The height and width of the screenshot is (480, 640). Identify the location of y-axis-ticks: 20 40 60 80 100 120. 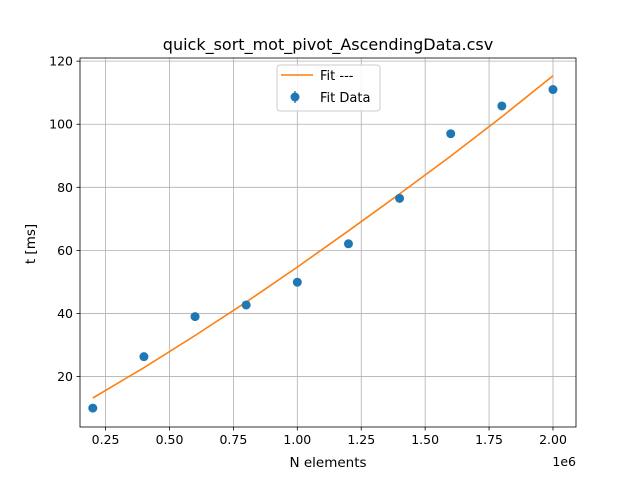
(64, 219).